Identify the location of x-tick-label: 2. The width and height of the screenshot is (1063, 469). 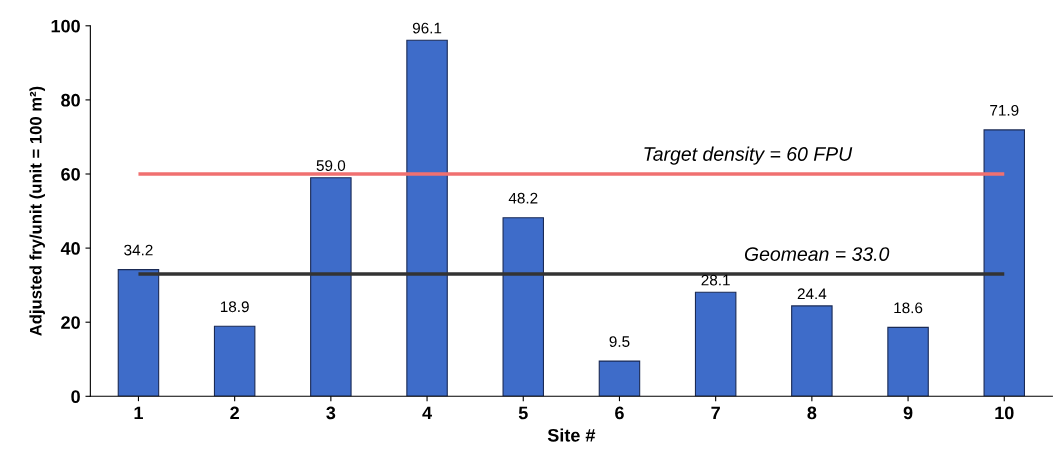
(234, 413).